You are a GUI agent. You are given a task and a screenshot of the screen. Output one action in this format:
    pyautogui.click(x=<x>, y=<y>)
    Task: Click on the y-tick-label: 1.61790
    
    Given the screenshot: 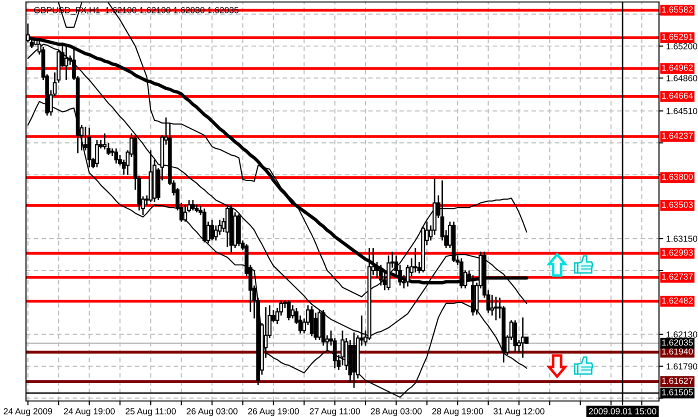 What is the action you would take?
    pyautogui.click(x=682, y=366)
    